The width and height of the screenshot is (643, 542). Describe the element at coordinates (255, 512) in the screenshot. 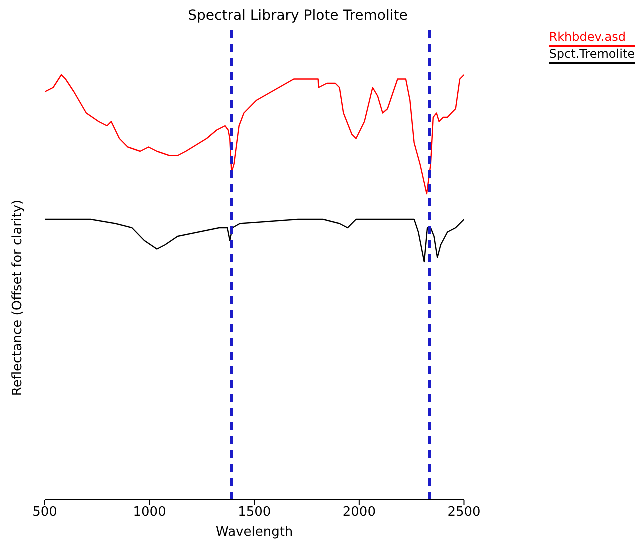

I see `x-tick-label: 1500` at that location.